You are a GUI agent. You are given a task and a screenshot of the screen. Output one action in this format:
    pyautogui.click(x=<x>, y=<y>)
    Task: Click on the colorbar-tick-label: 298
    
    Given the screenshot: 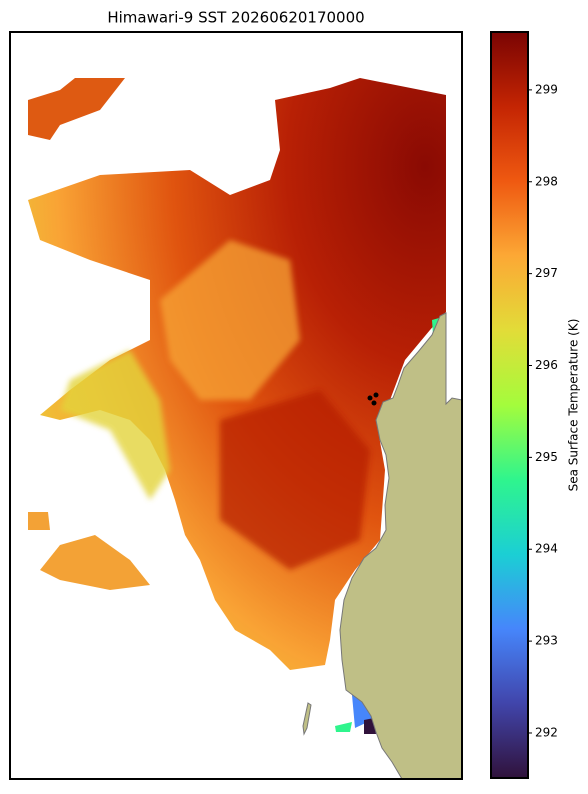 What is the action you would take?
    pyautogui.click(x=546, y=181)
    